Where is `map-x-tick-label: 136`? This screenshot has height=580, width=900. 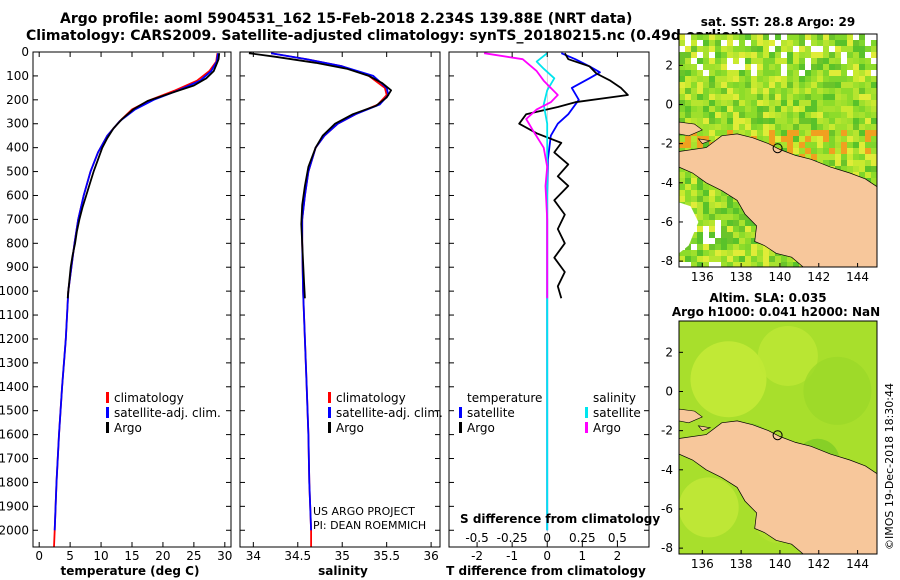
map-x-tick-label: 136 is located at coordinates (702, 277).